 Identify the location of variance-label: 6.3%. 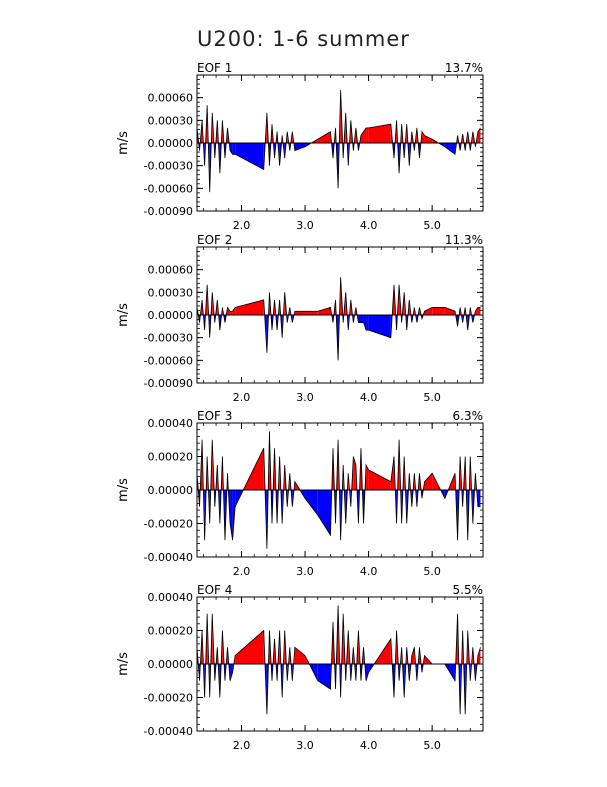
(468, 416).